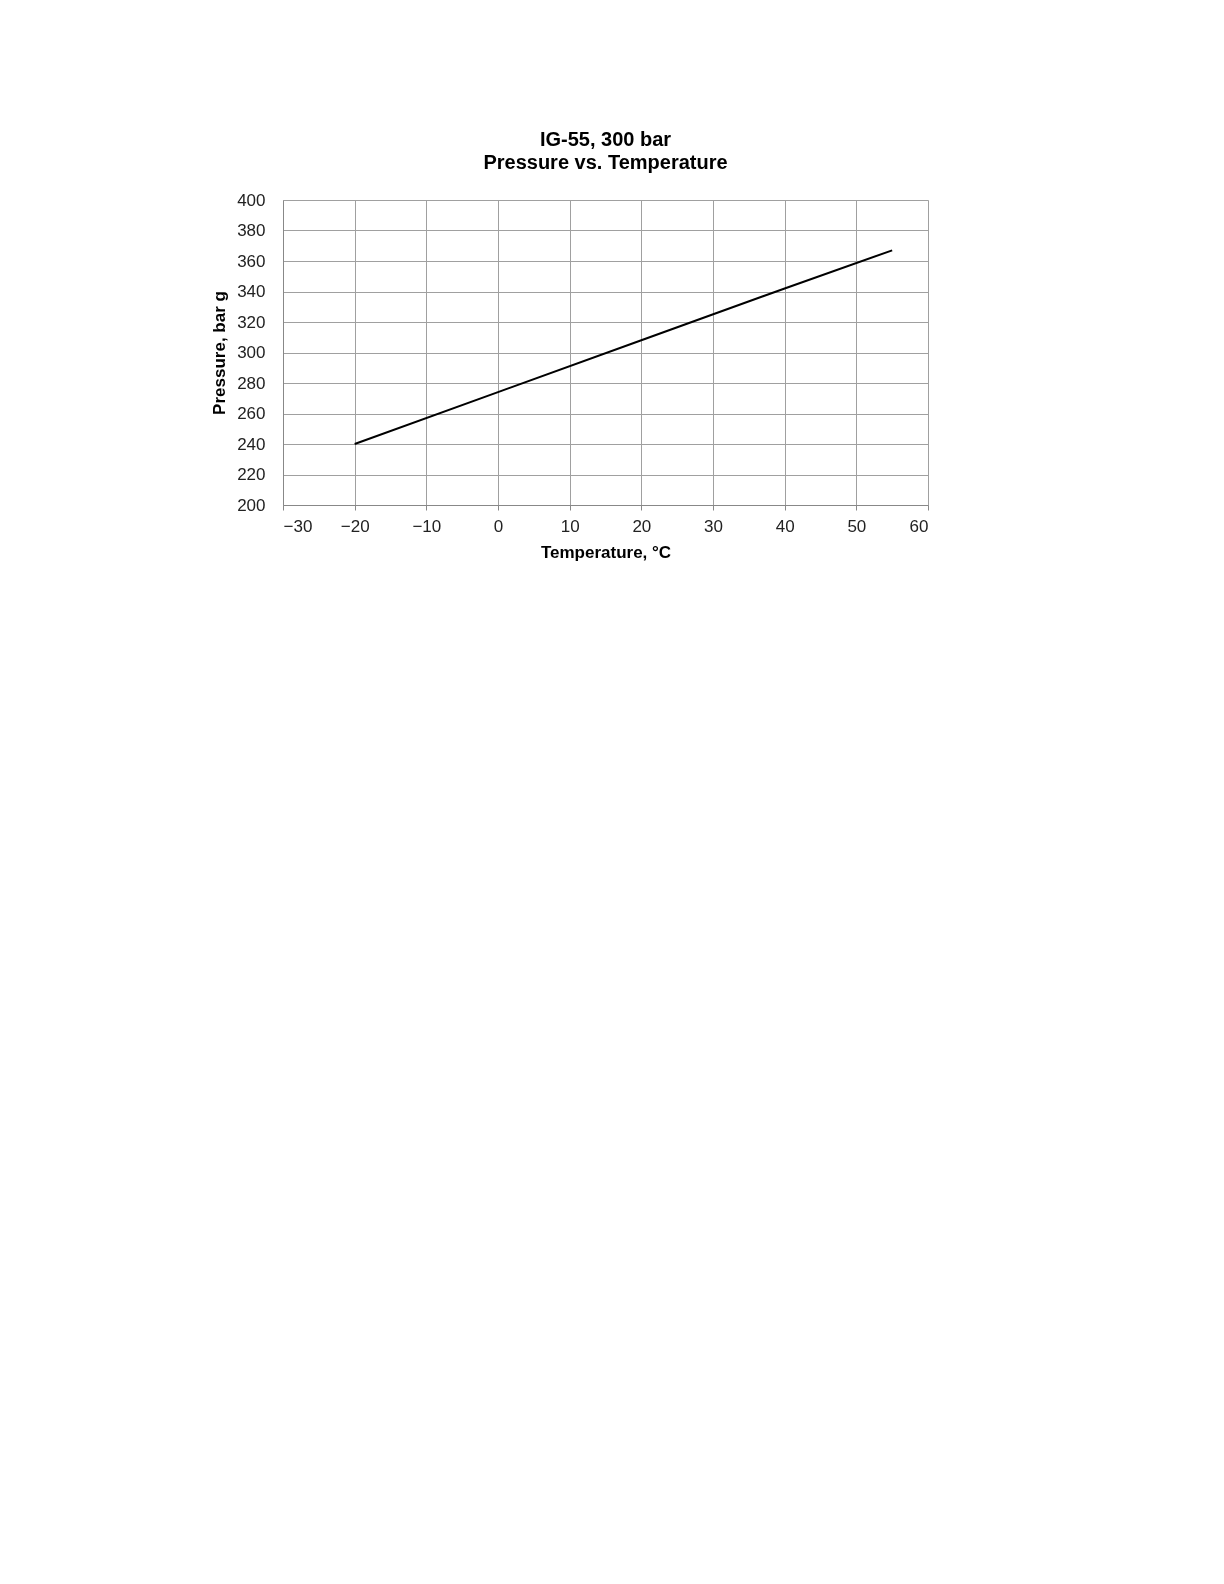 This screenshot has height=1584, width=1224. What do you see at coordinates (623, 347) in the screenshot?
I see `line-series` at bounding box center [623, 347].